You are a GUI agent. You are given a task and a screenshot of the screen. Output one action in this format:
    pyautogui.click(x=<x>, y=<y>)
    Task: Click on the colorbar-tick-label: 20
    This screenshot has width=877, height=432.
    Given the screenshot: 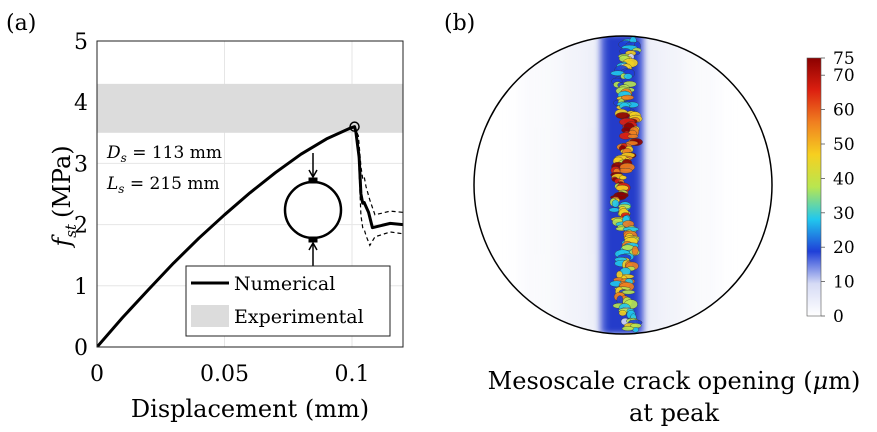 What is the action you would take?
    pyautogui.click(x=844, y=248)
    